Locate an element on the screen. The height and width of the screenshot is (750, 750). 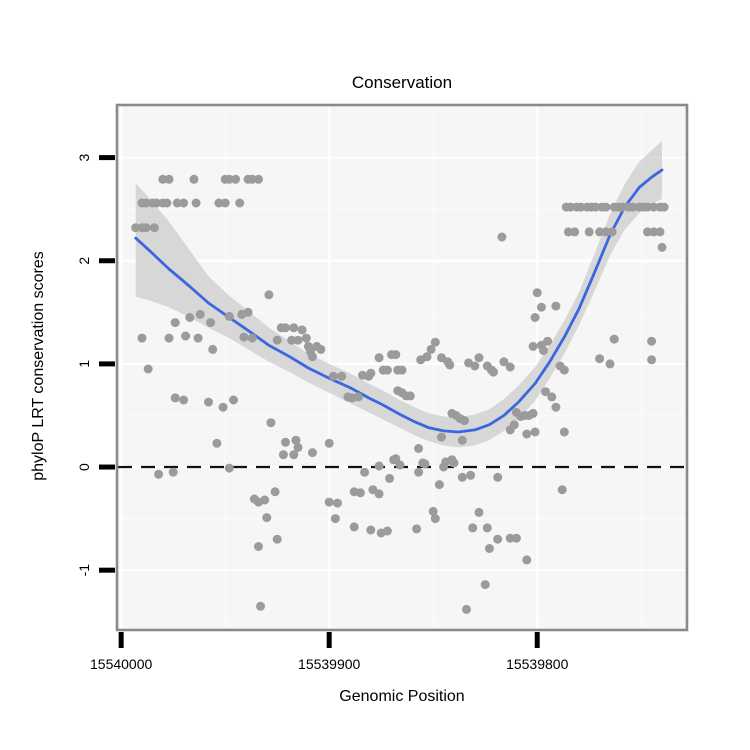
x-axis-label: Genomic Position is located at coordinates (402, 696).